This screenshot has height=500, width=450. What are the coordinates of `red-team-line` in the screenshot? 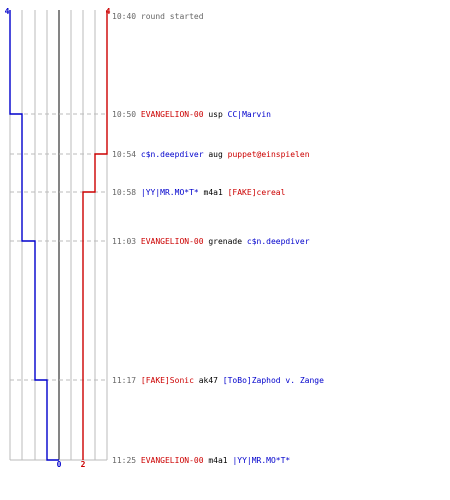 It's located at (95, 235).